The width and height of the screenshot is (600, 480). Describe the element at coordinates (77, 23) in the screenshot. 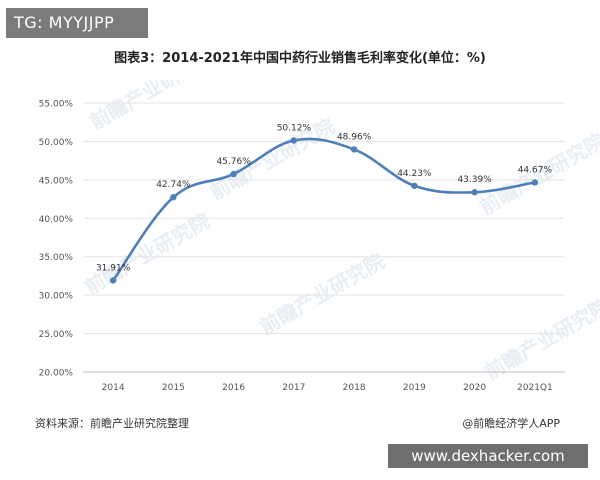

I see `watermark-badge: TG: MYYJJPP` at that location.